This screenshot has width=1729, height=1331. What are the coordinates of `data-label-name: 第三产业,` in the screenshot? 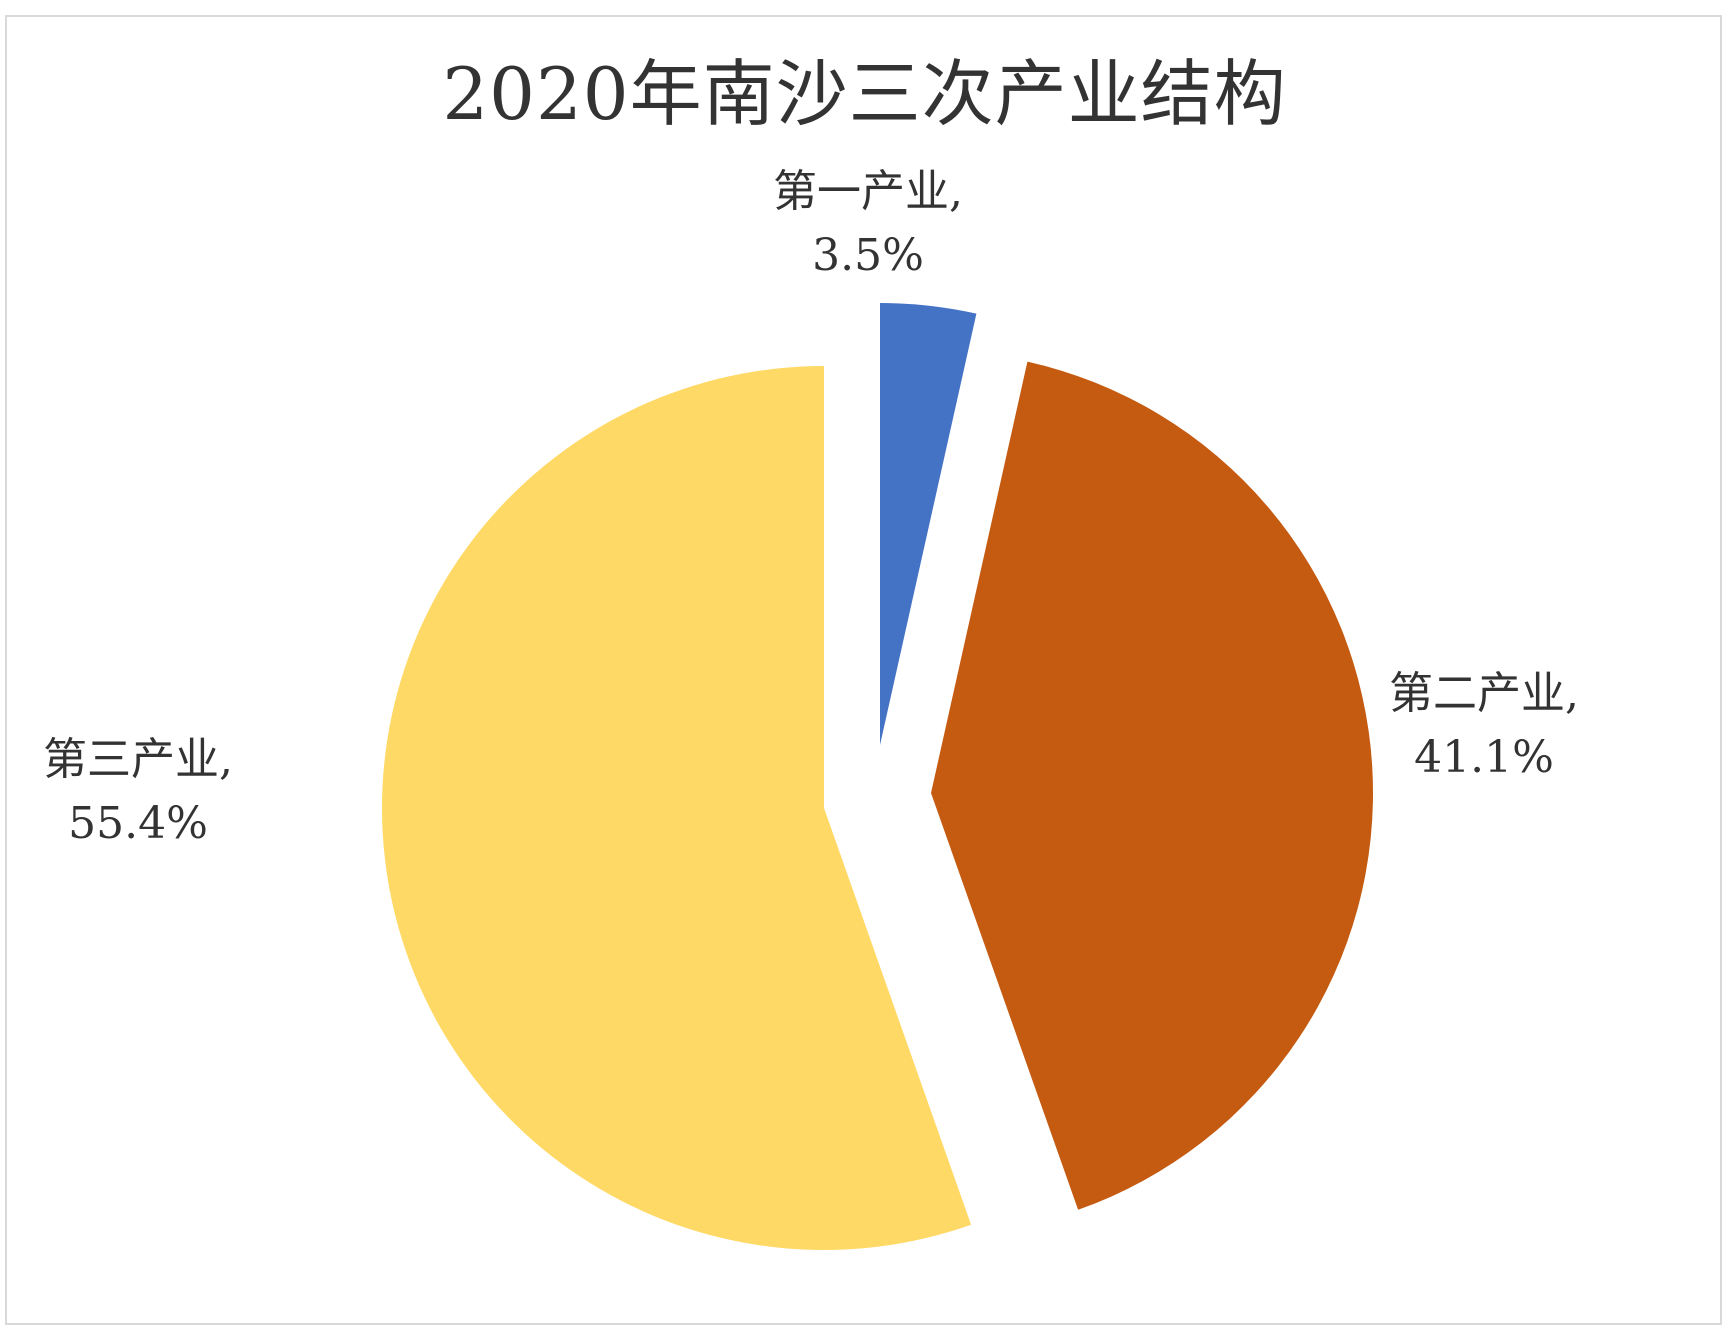 It's located at (138, 759).